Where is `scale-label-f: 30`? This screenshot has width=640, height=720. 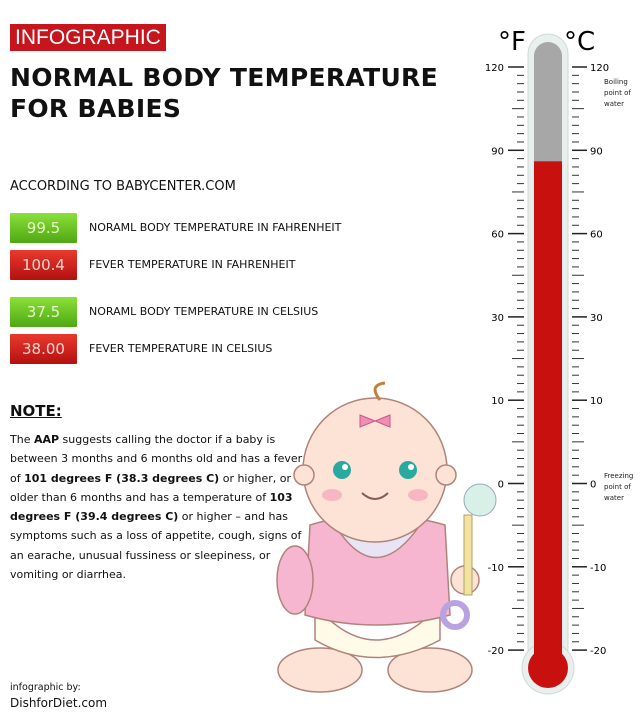
scale-label-f: 30 is located at coordinates (497, 318).